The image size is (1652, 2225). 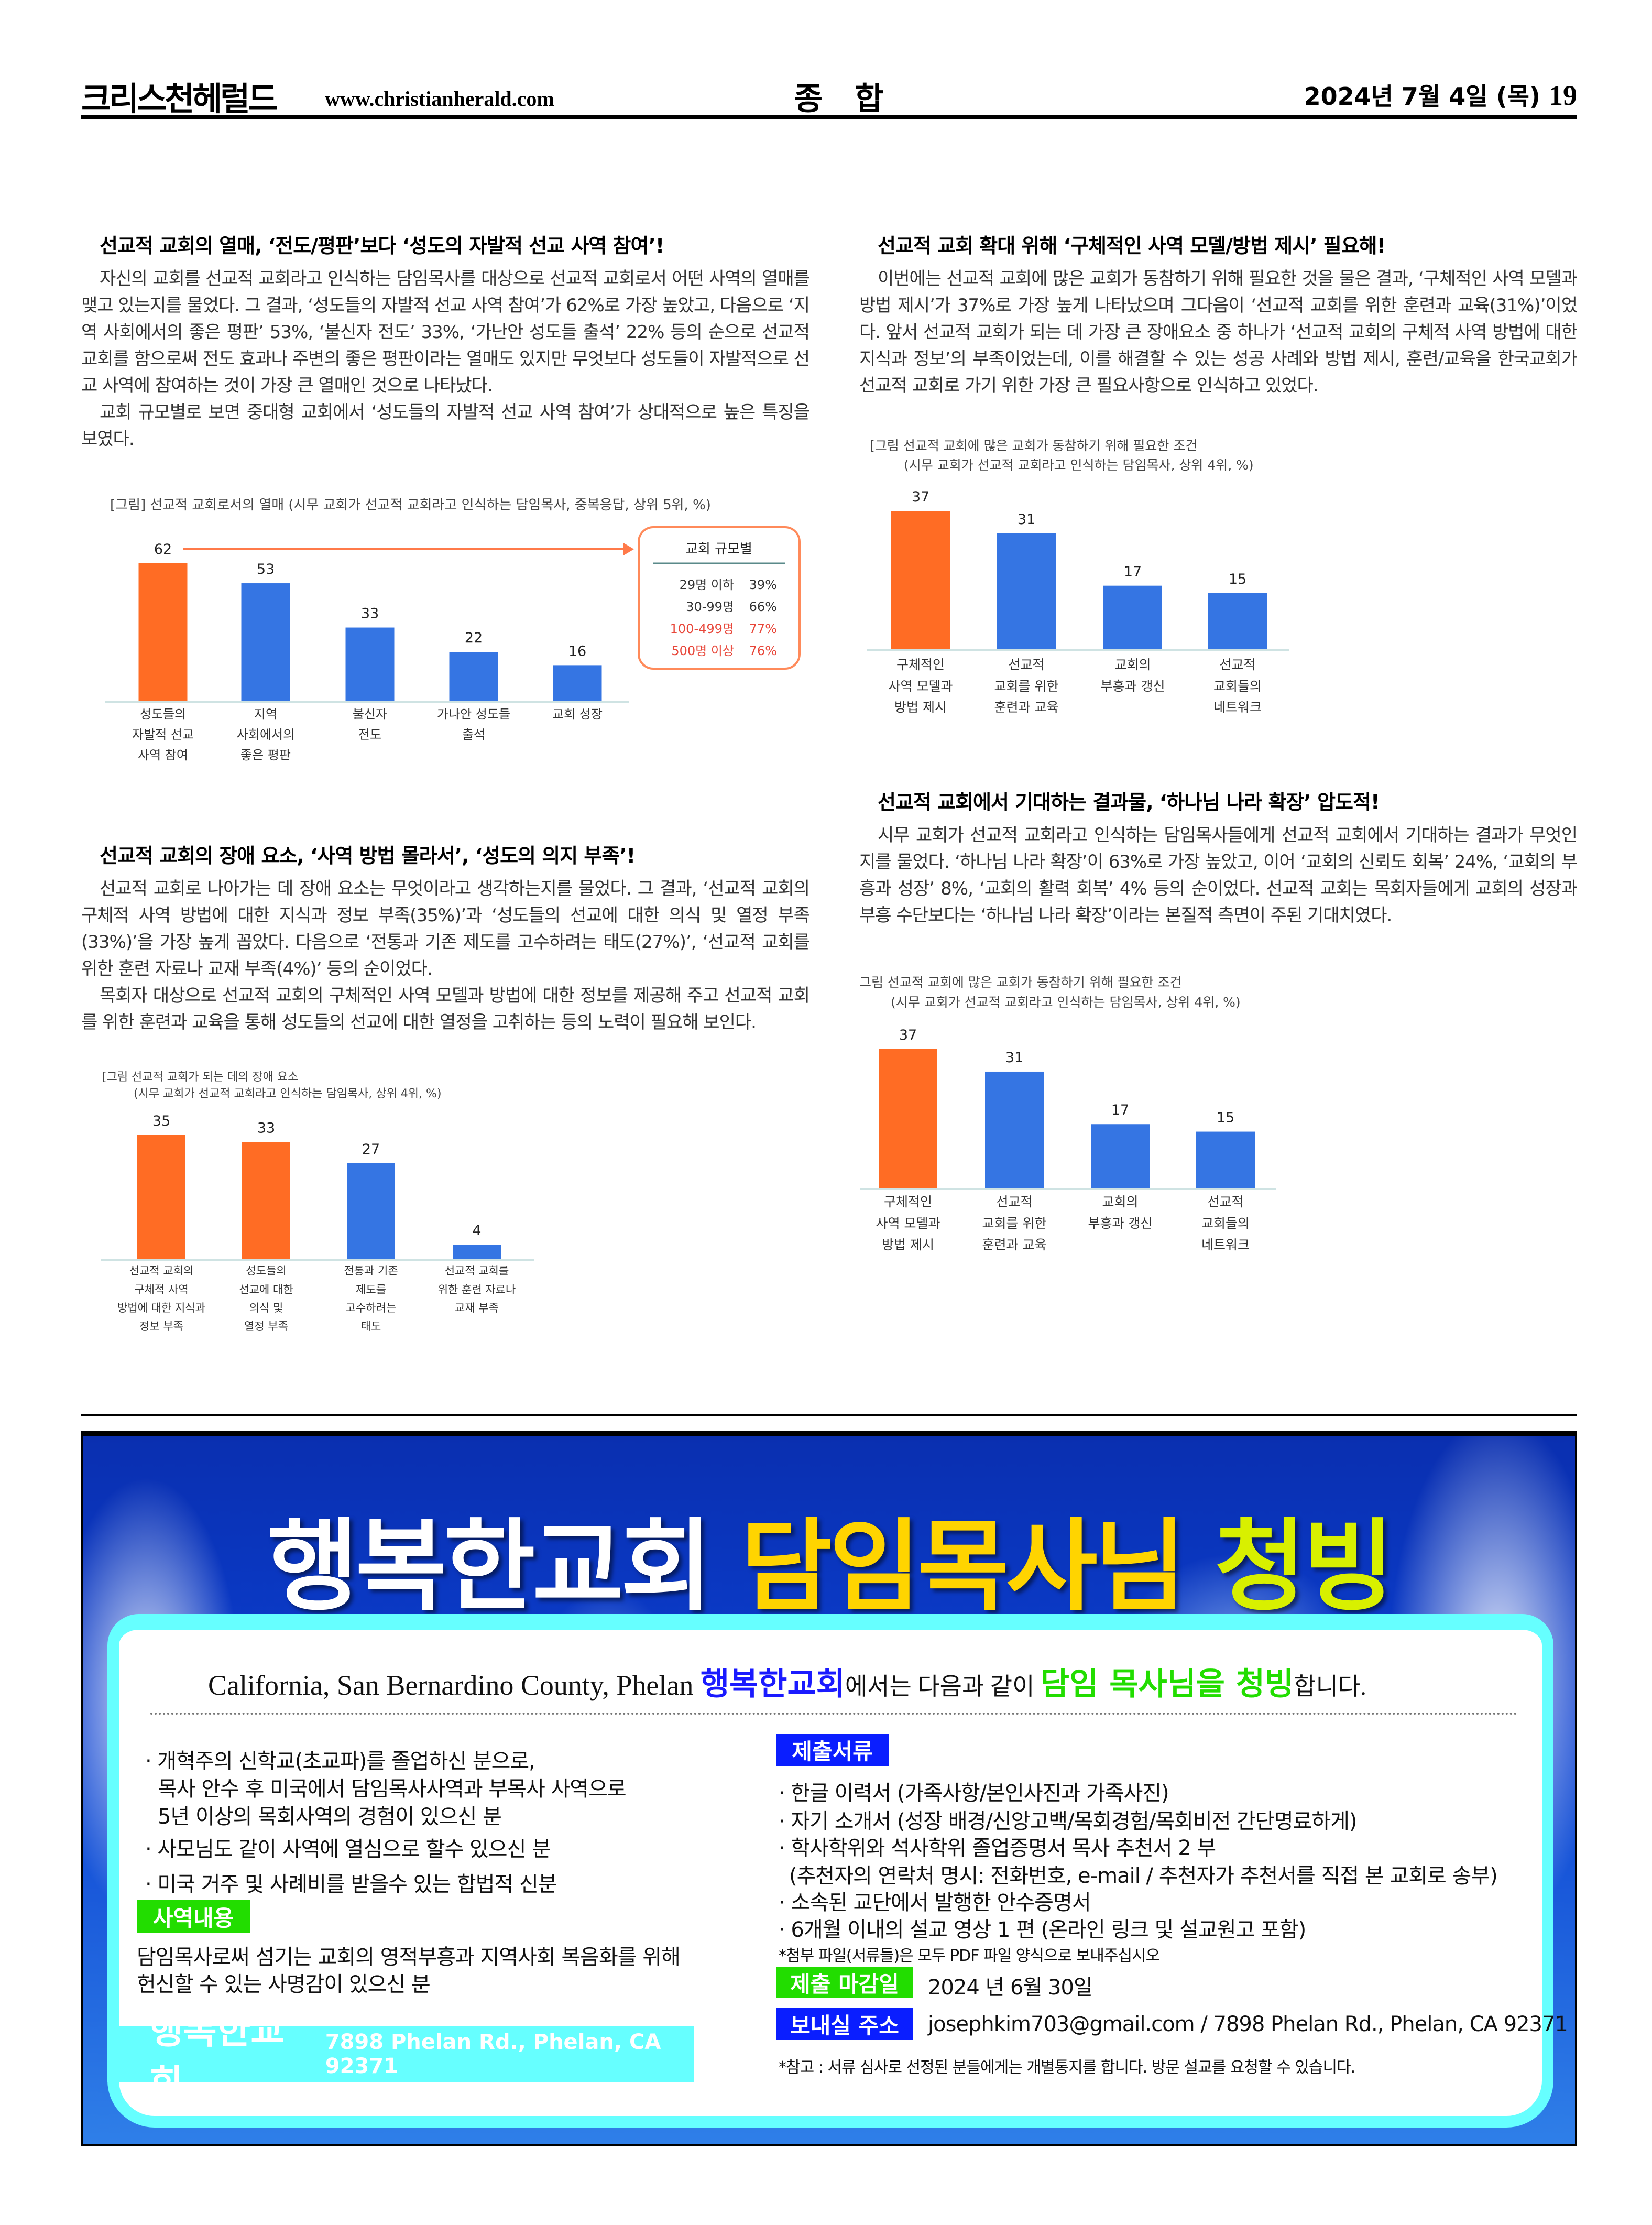 I want to click on chart-category-label: 고수하려는, so click(x=371, y=1308).